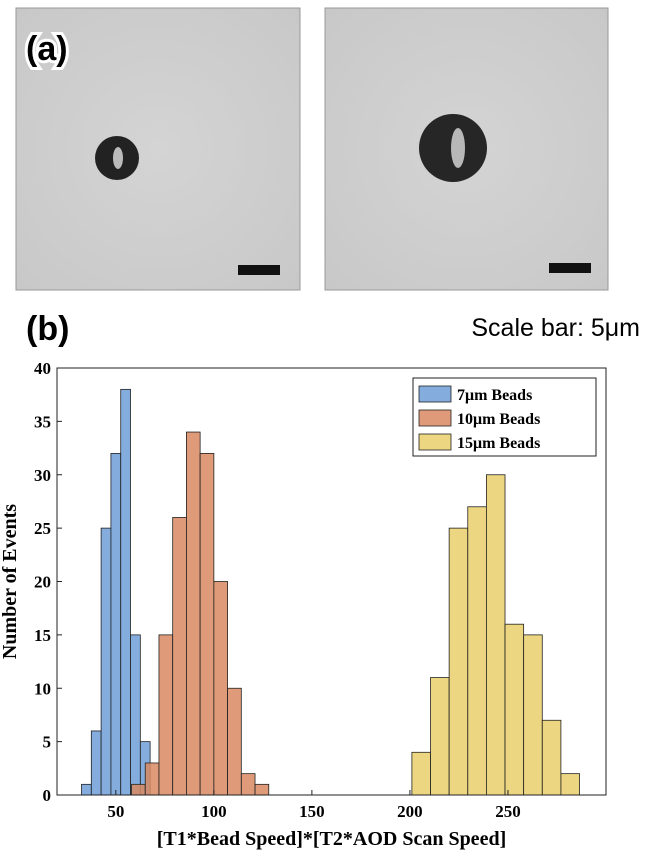 Image resolution: width=651 pixels, height=859 pixels. Describe the element at coordinates (494, 395) in the screenshot. I see `legend-label: 7μm Beads` at that location.